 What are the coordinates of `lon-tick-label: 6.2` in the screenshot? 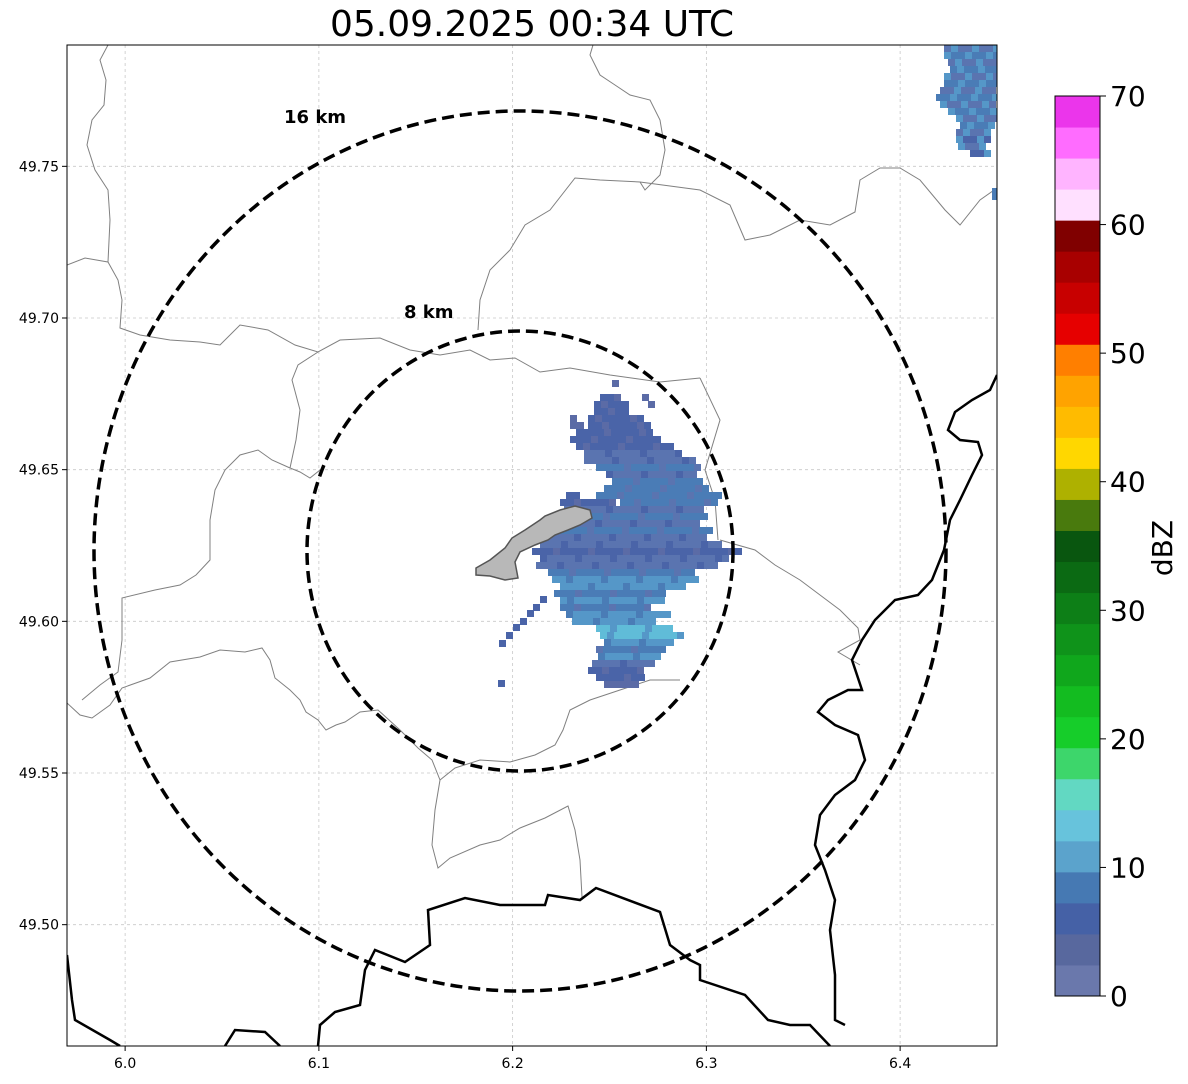 It's located at (512, 1064).